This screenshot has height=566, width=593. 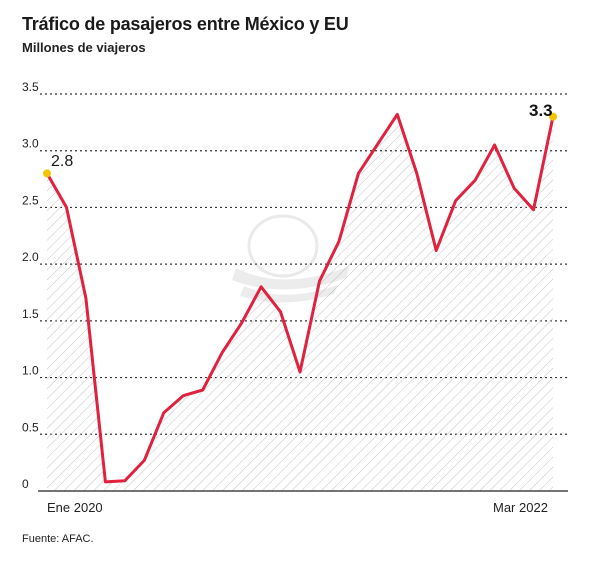 I want to click on y-axis-ticks: 0 0.5 1.0 1.5 2.0 2.5 3.0 3.5, so click(x=30, y=285).